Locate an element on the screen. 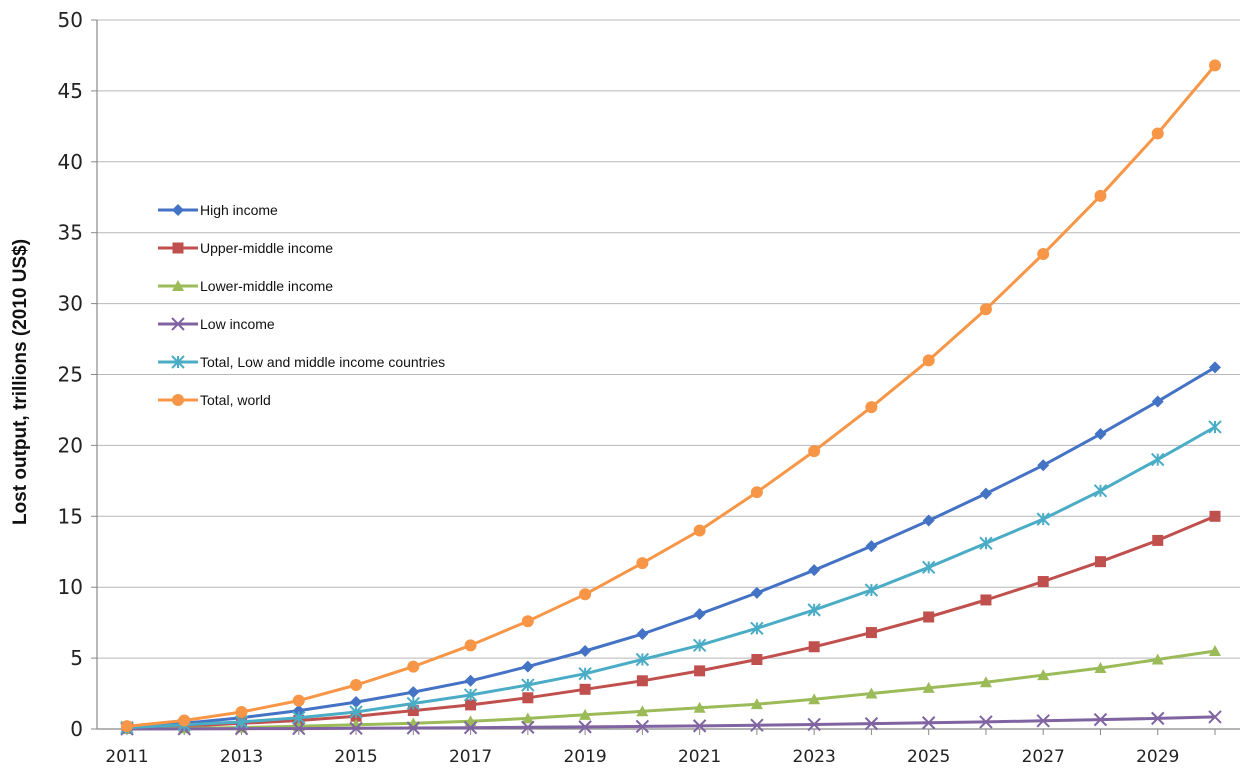 Image resolution: width=1247 pixels, height=773 pixels. legend-item-4: Total, Low and middle income countries is located at coordinates (301, 362).